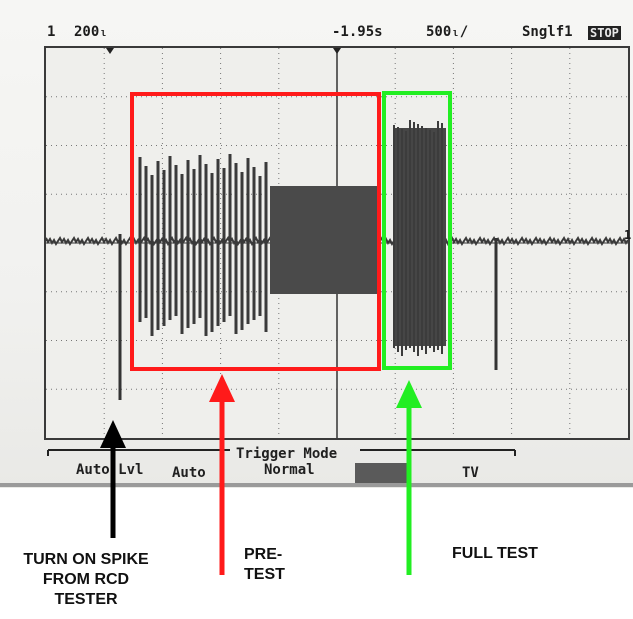  I want to click on softkey-bracket, so click(281, 452).